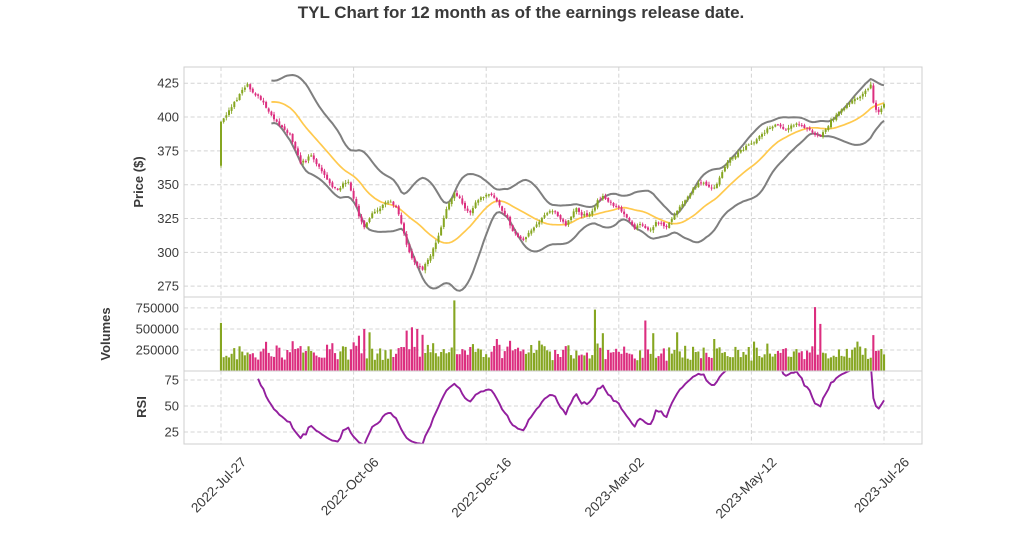 The height and width of the screenshot is (546, 1024). I want to click on rsi-line-group, so click(571, 407).